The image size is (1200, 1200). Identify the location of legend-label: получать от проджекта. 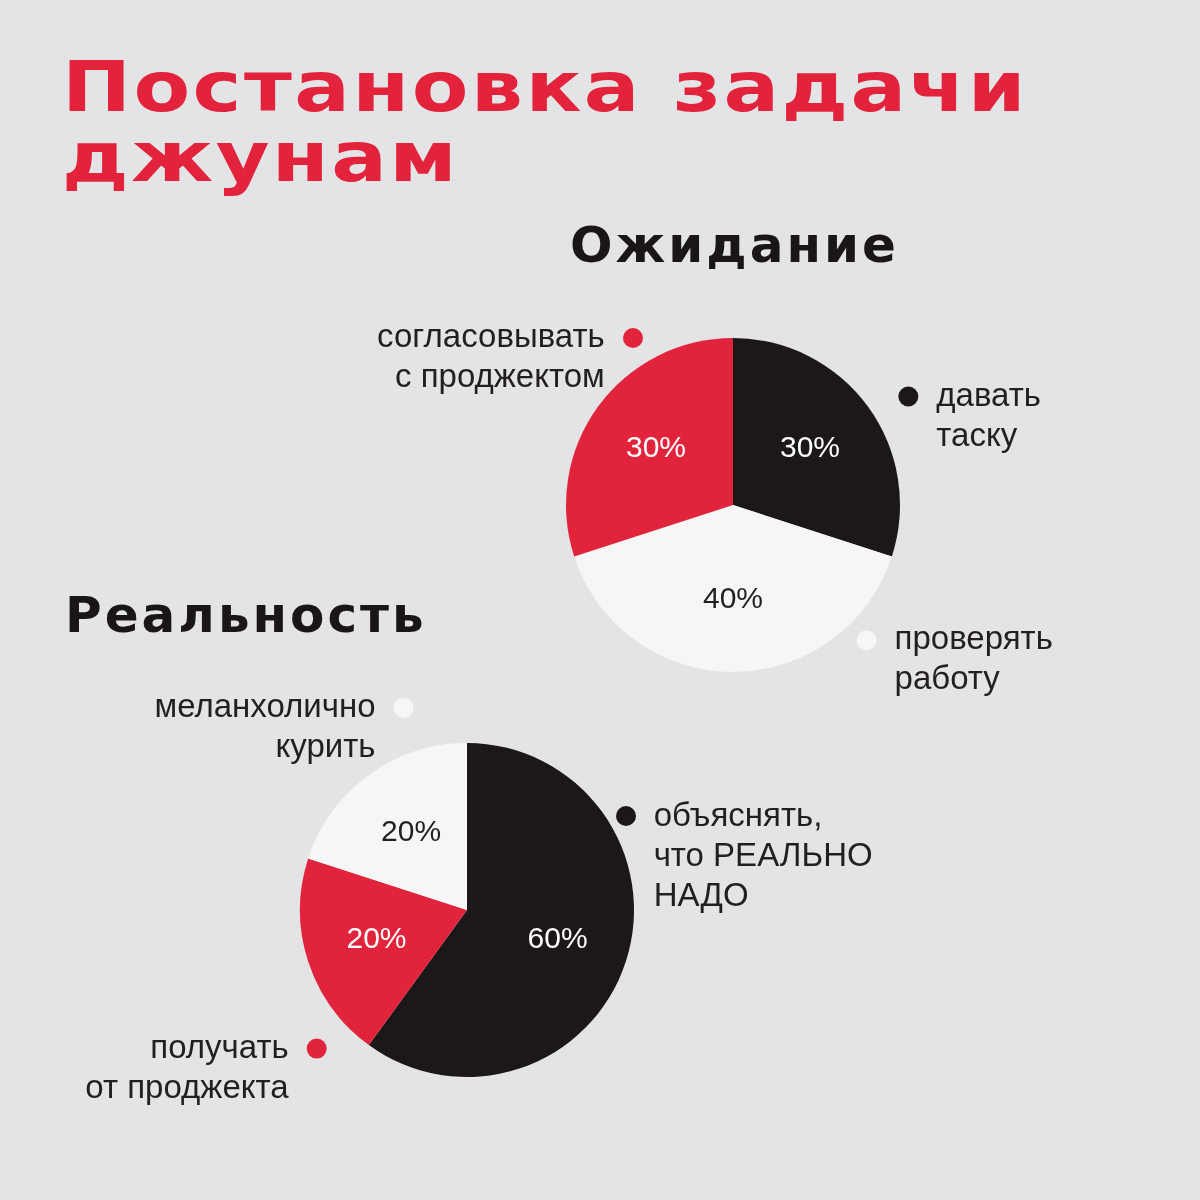
(187, 1066).